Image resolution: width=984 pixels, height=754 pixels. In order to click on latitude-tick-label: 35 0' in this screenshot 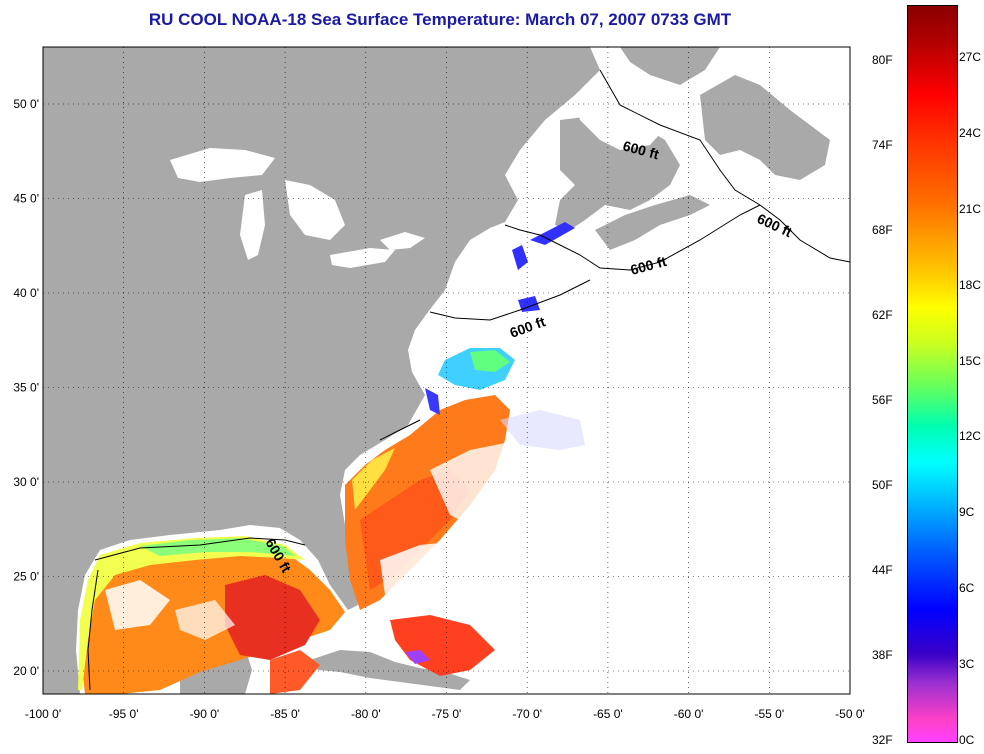, I will do `click(26, 388)`.